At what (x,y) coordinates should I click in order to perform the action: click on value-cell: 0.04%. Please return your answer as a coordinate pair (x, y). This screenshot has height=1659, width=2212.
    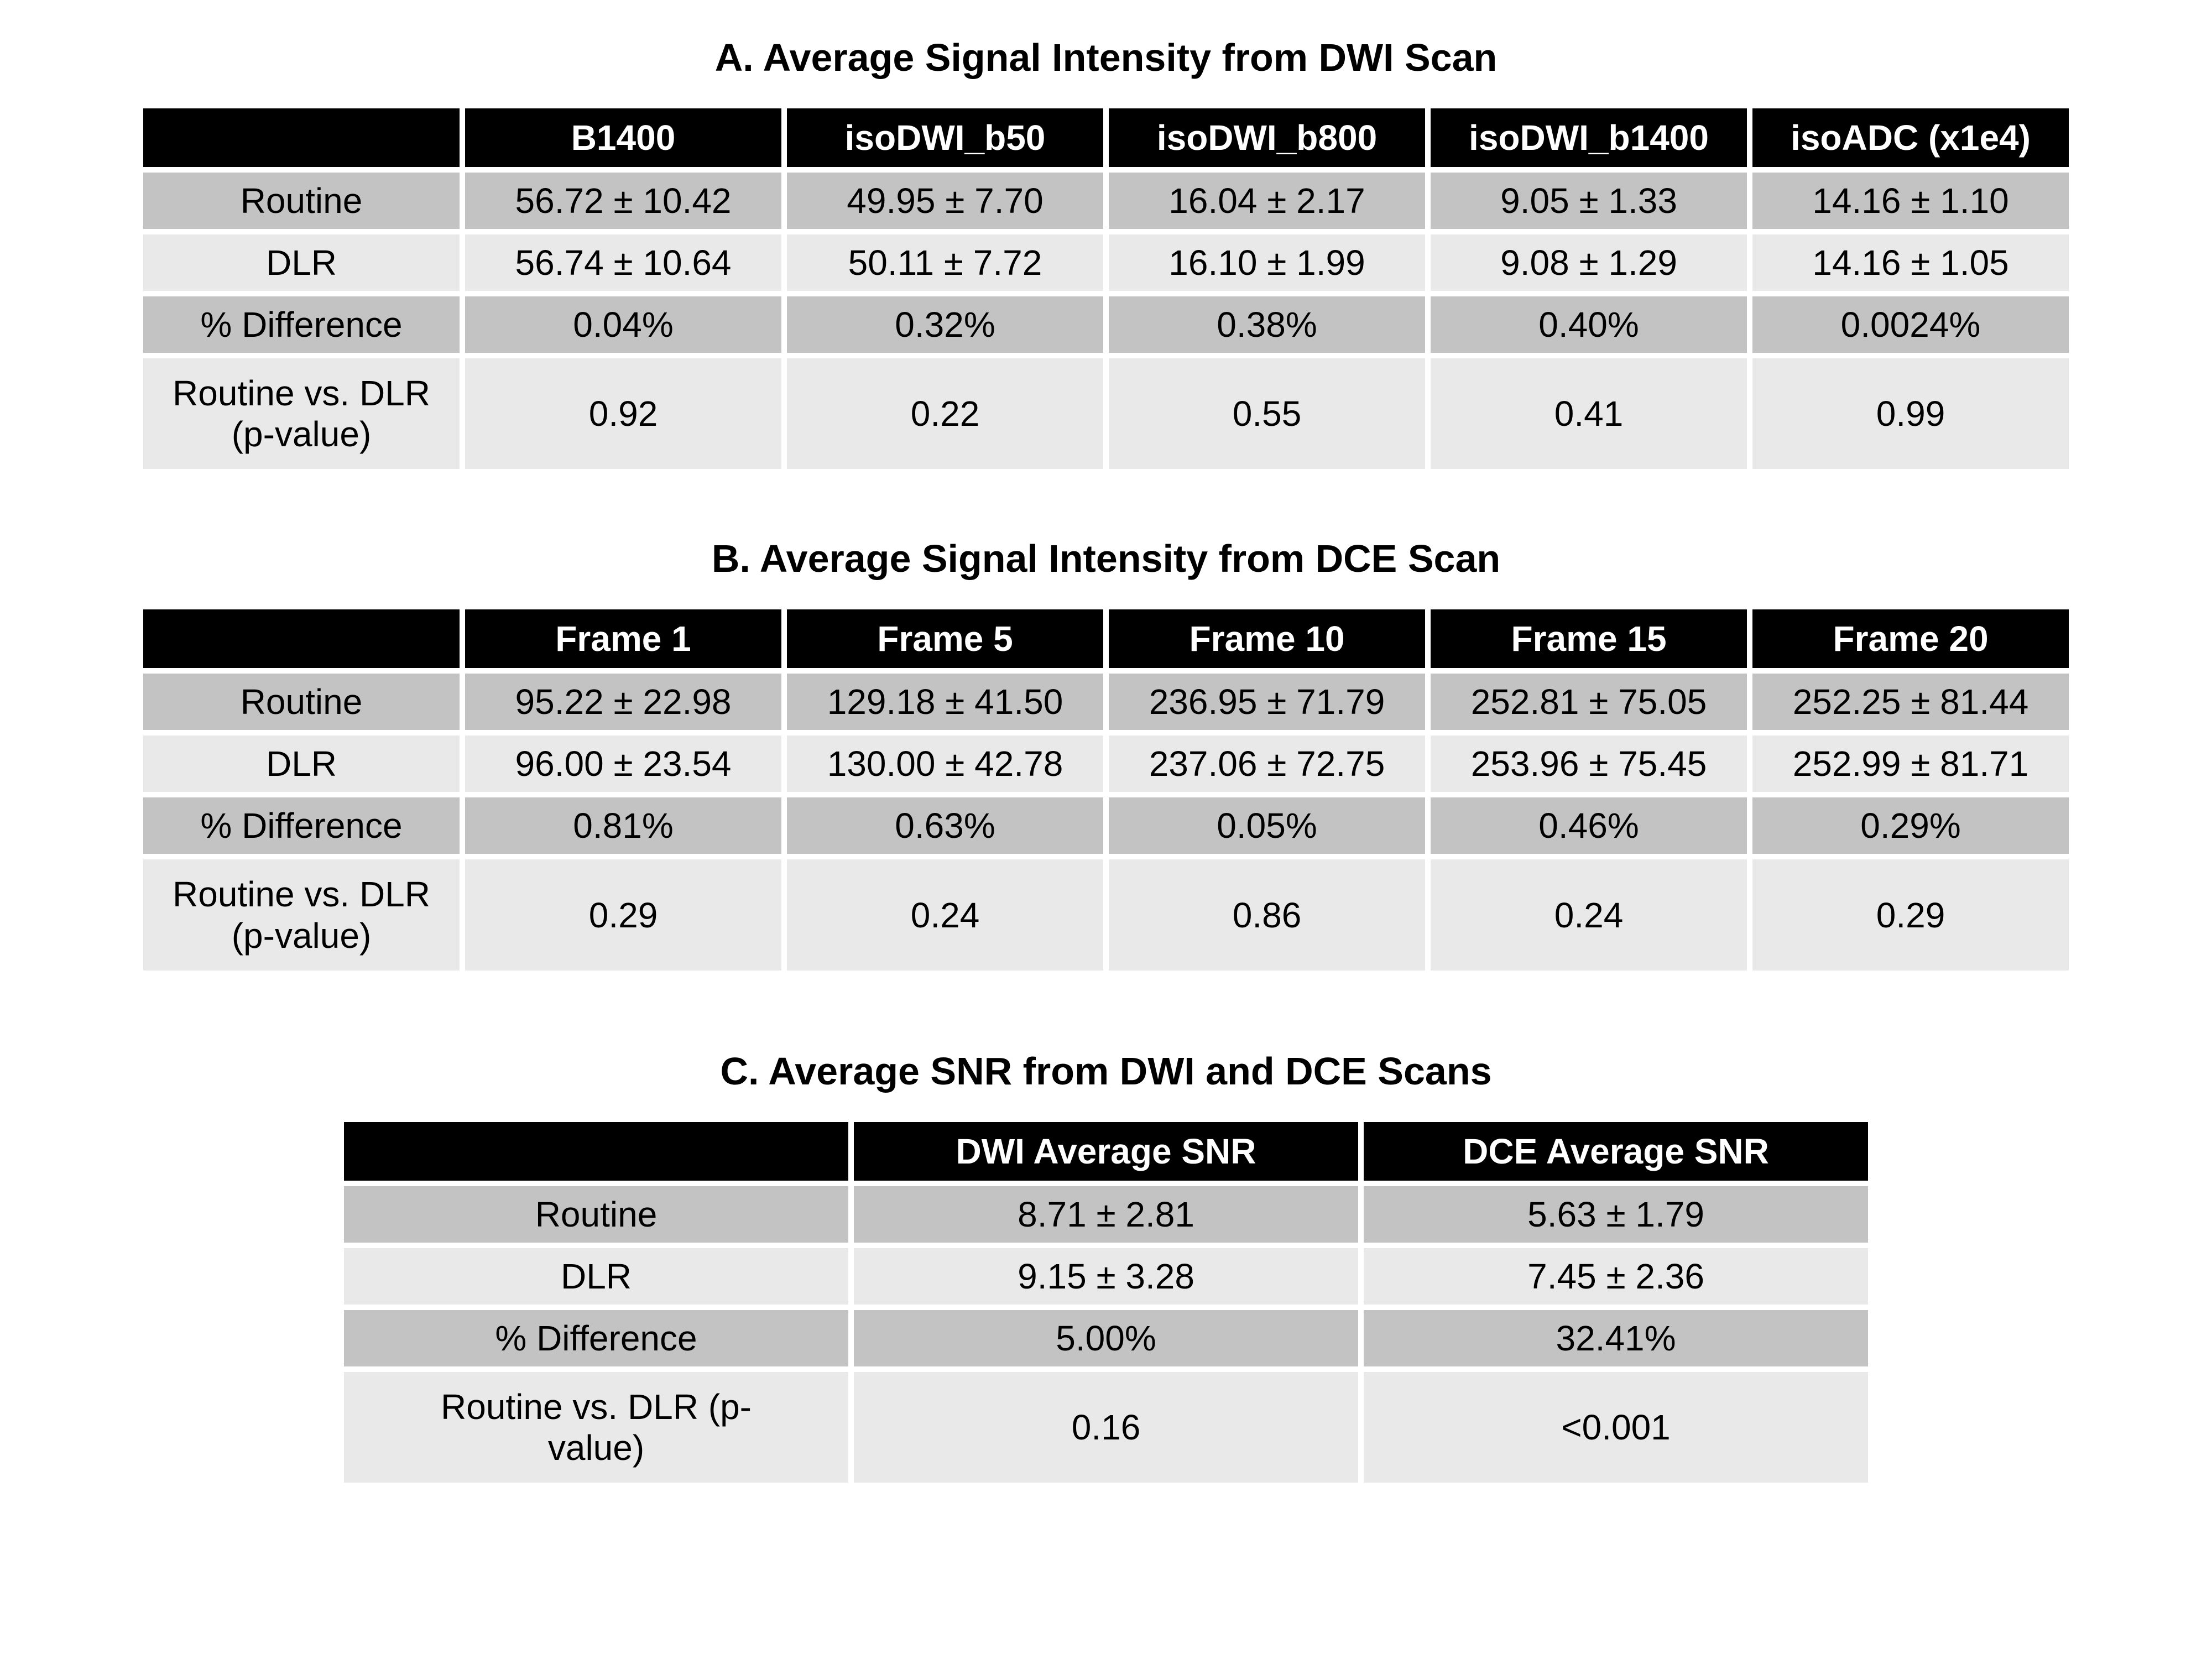
    Looking at the image, I should click on (623, 325).